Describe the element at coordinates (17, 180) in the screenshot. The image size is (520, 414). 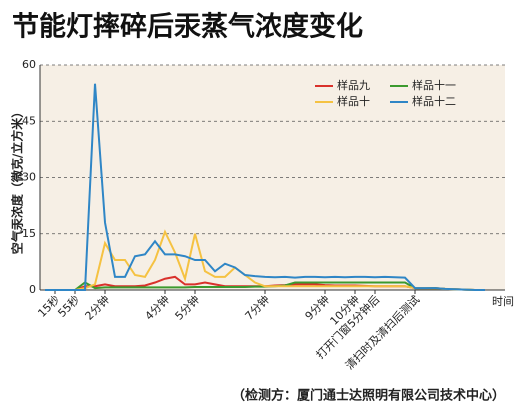
I see `y-axis-label: 空气汞浓度（微克/立方米）` at that location.